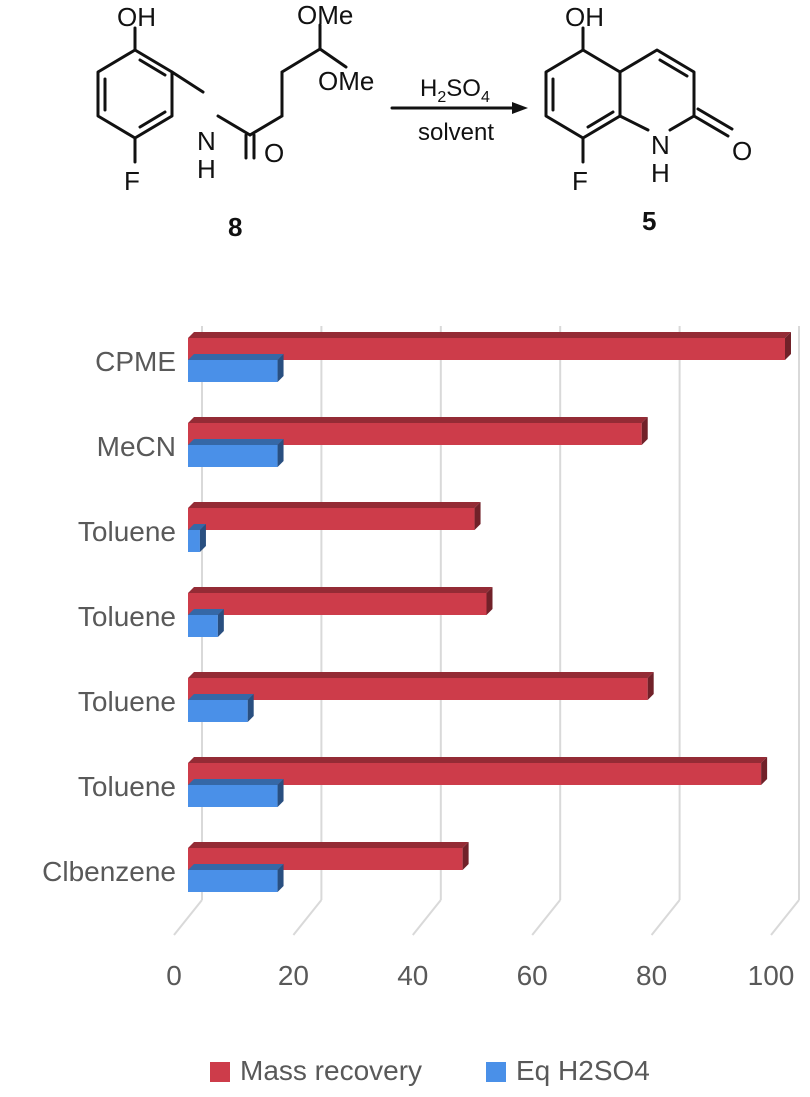  Describe the element at coordinates (280, 793) in the screenshot. I see `bar-eq-h2so4-5-side` at that location.